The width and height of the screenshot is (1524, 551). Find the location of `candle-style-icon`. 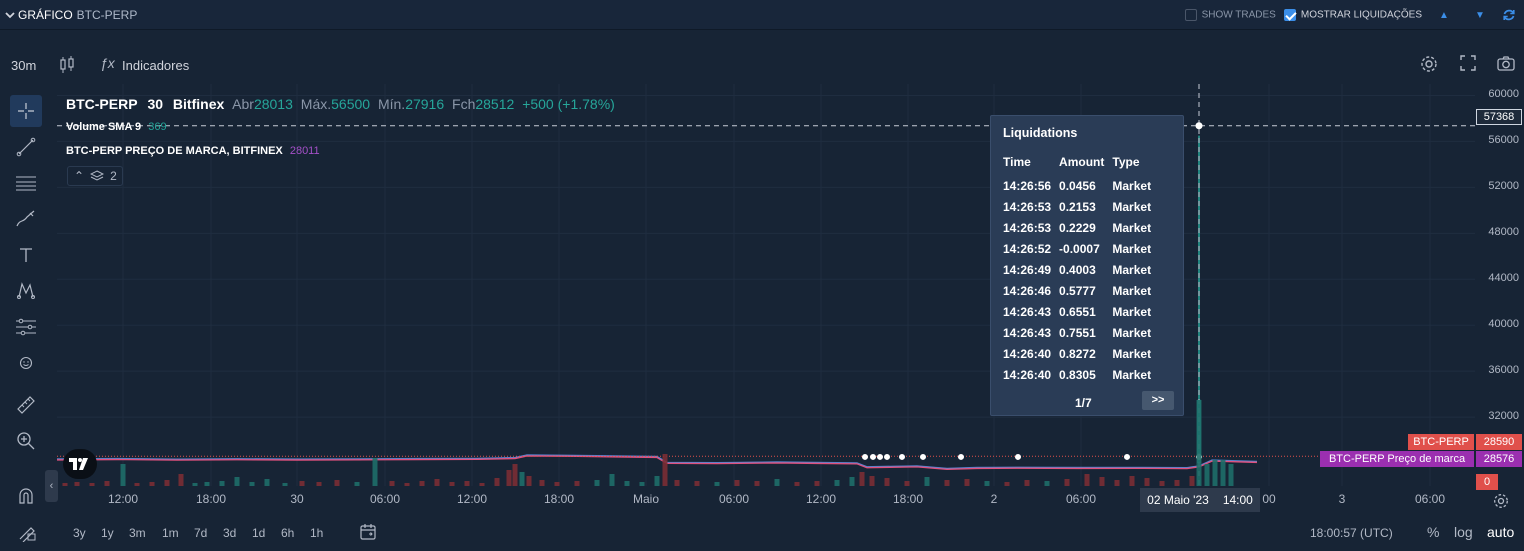

candle-style-icon is located at coordinates (67, 65).